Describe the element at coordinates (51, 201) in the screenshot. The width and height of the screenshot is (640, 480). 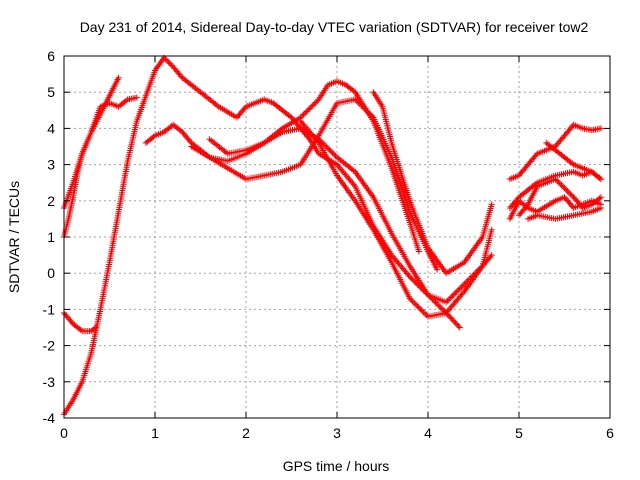
I see `y-tick-label: 2` at that location.